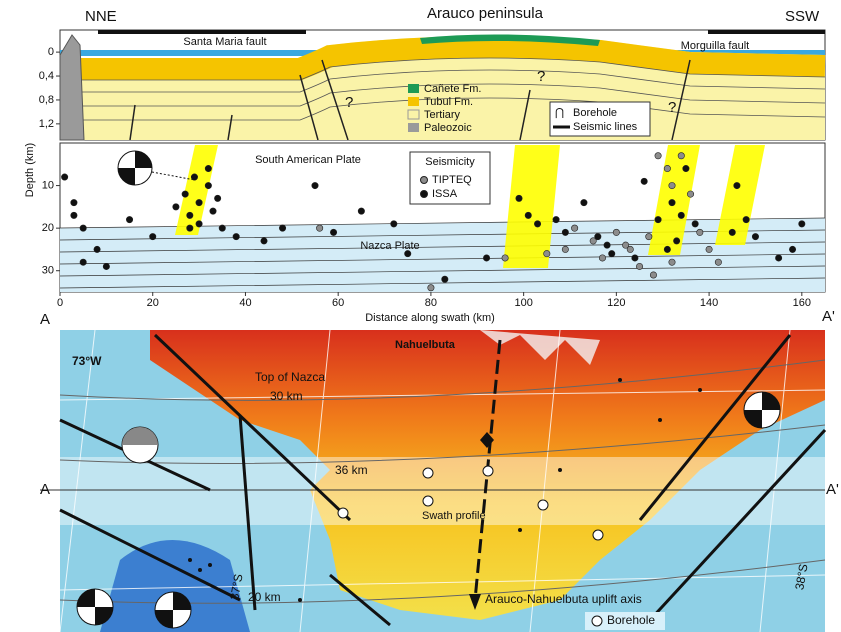 The image size is (841, 632). I want to click on y-tick-label: 10, so click(48, 185).